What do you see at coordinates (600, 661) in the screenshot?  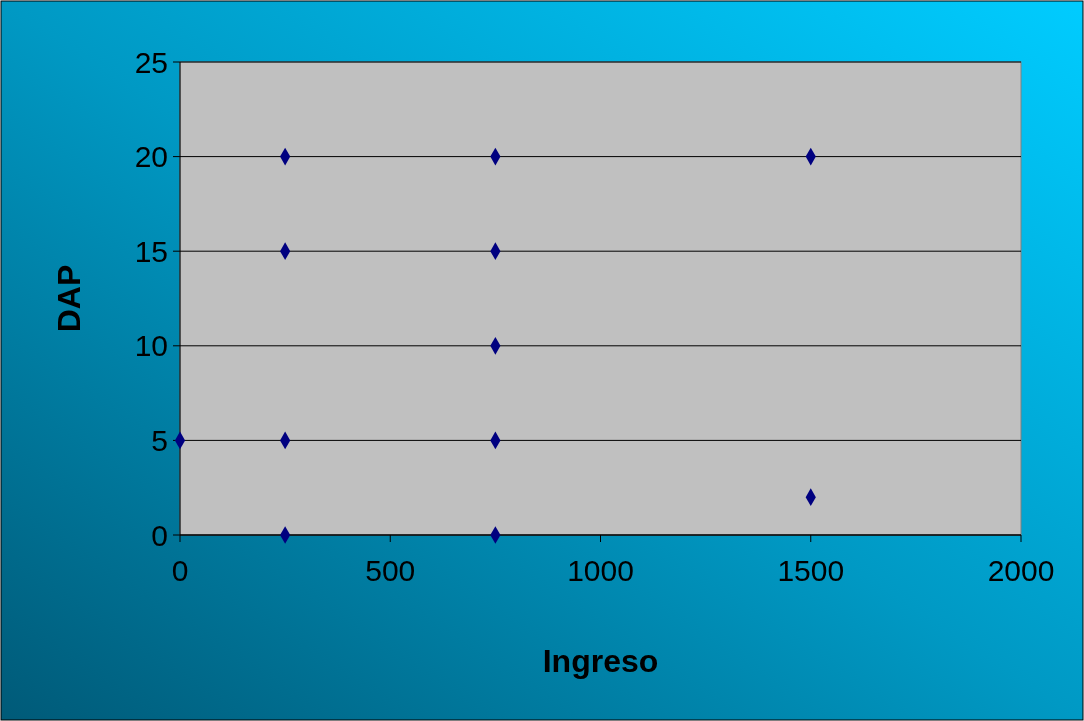 I see `x-axis-title: Ingreso` at bounding box center [600, 661].